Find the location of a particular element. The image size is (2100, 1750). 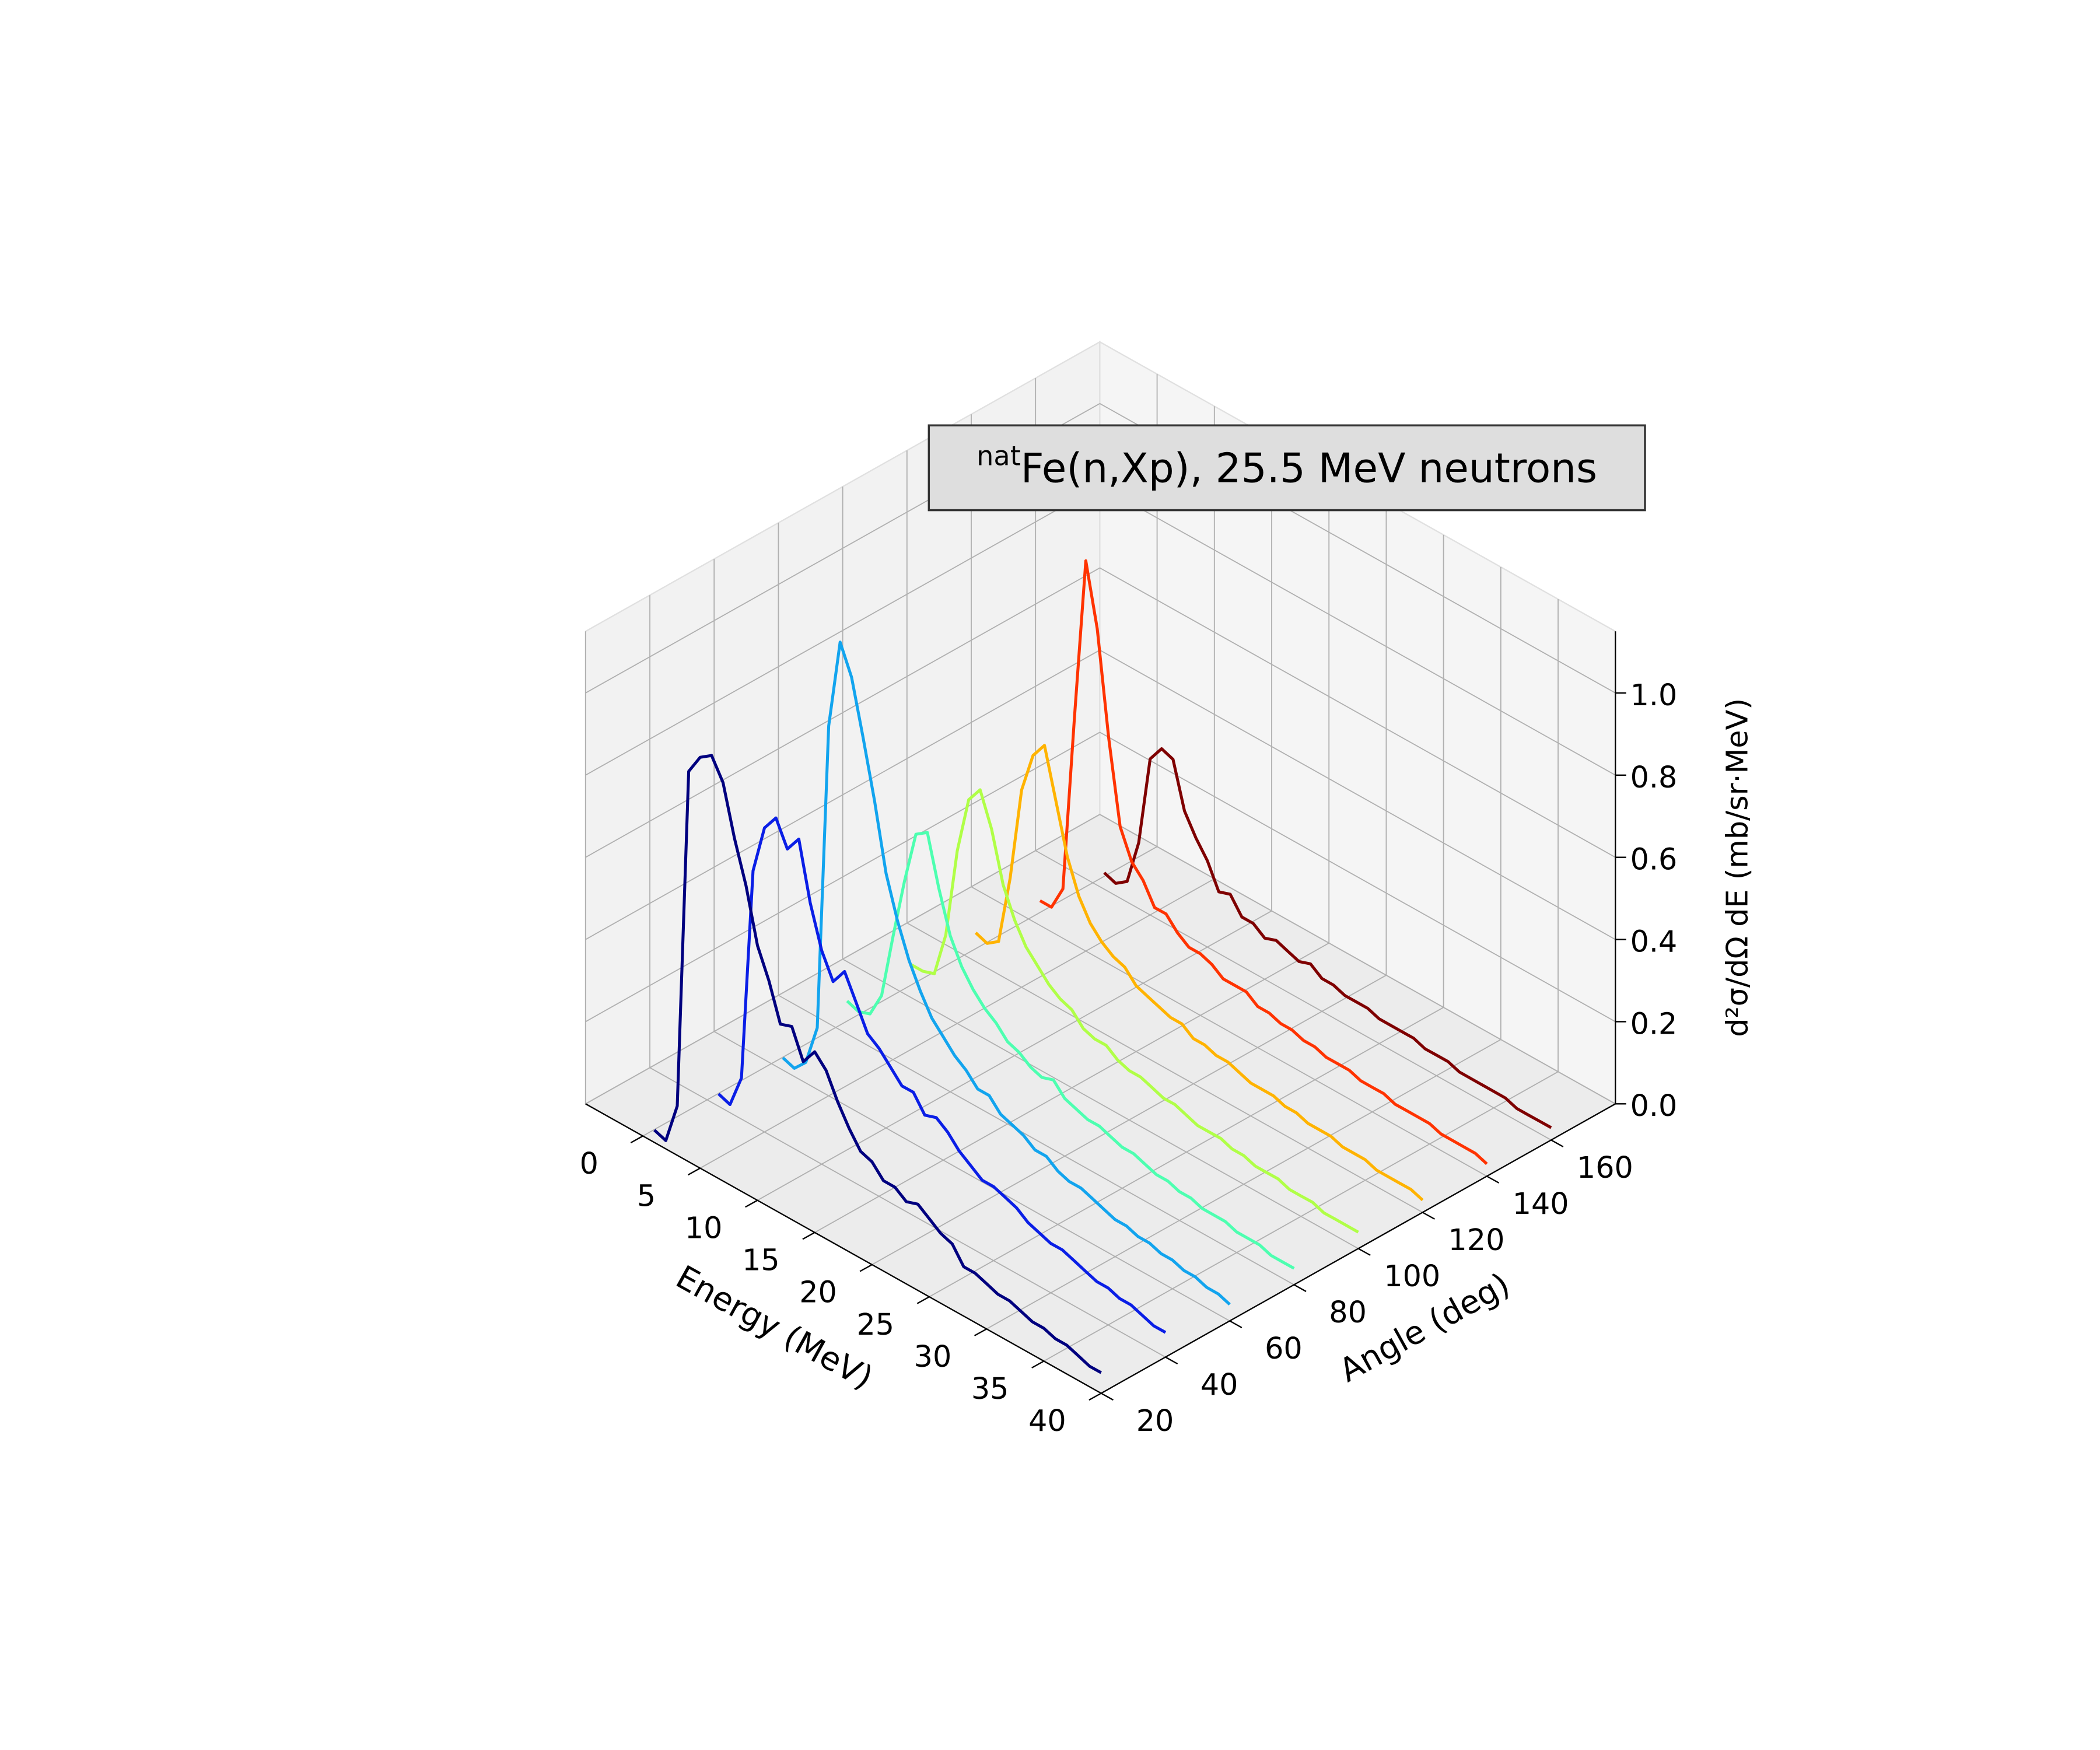

y-tick-label: 40 is located at coordinates (1219, 1384).